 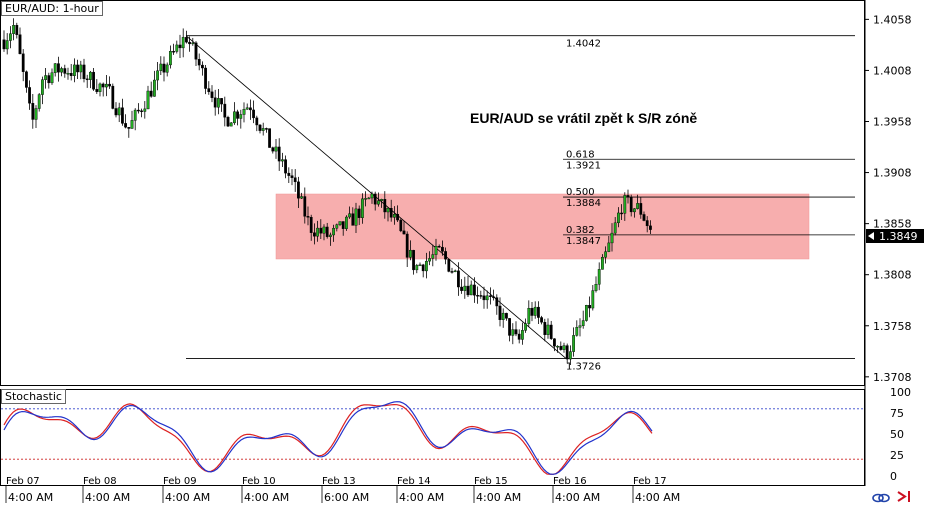 I want to click on stoch-tick-label: 0, so click(x=893, y=476).